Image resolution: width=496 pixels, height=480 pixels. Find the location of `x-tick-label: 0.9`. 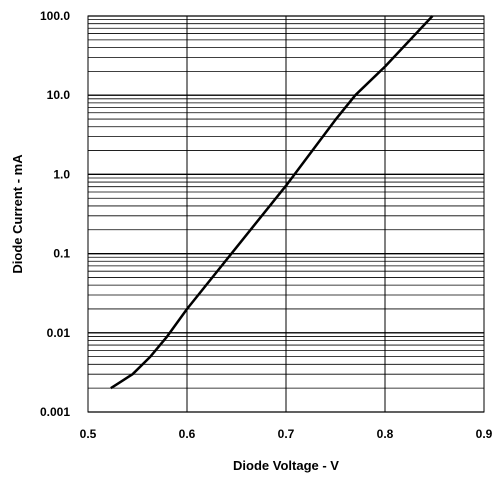

x-tick-label: 0.9 is located at coordinates (484, 434).